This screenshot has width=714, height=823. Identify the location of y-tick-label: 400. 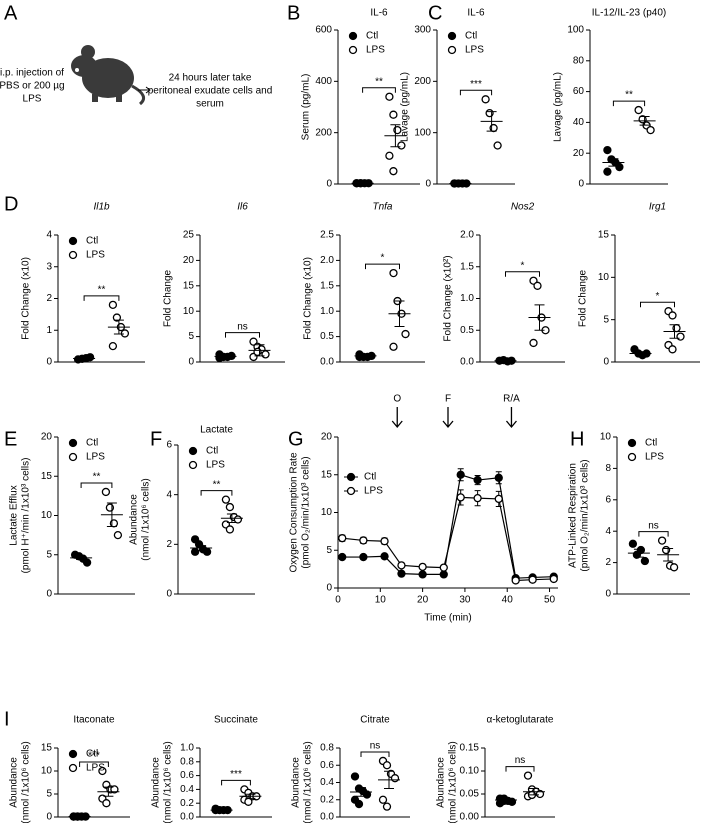
(323, 81).